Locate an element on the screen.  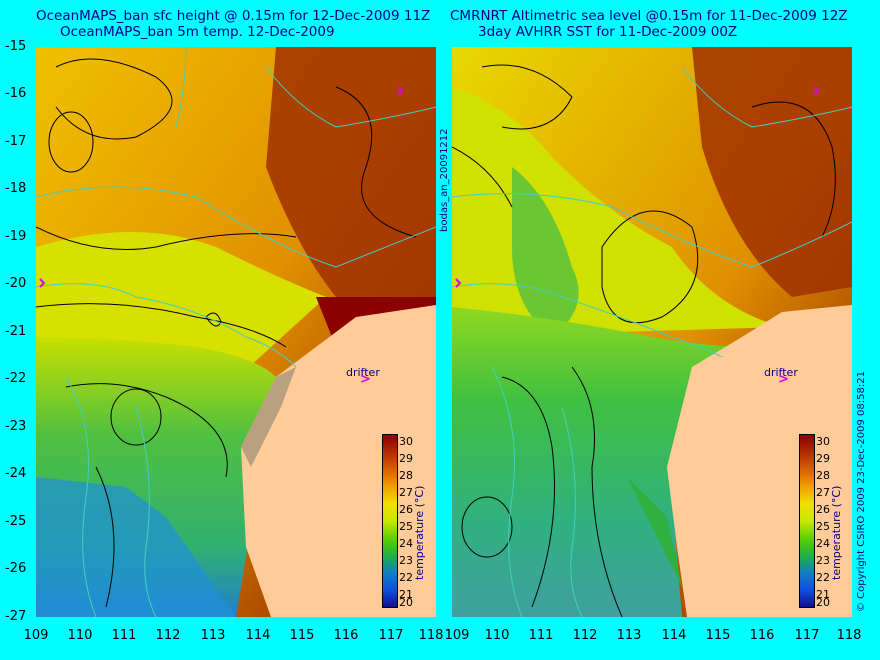
right-colorbar-gradient is located at coordinates (807, 521).